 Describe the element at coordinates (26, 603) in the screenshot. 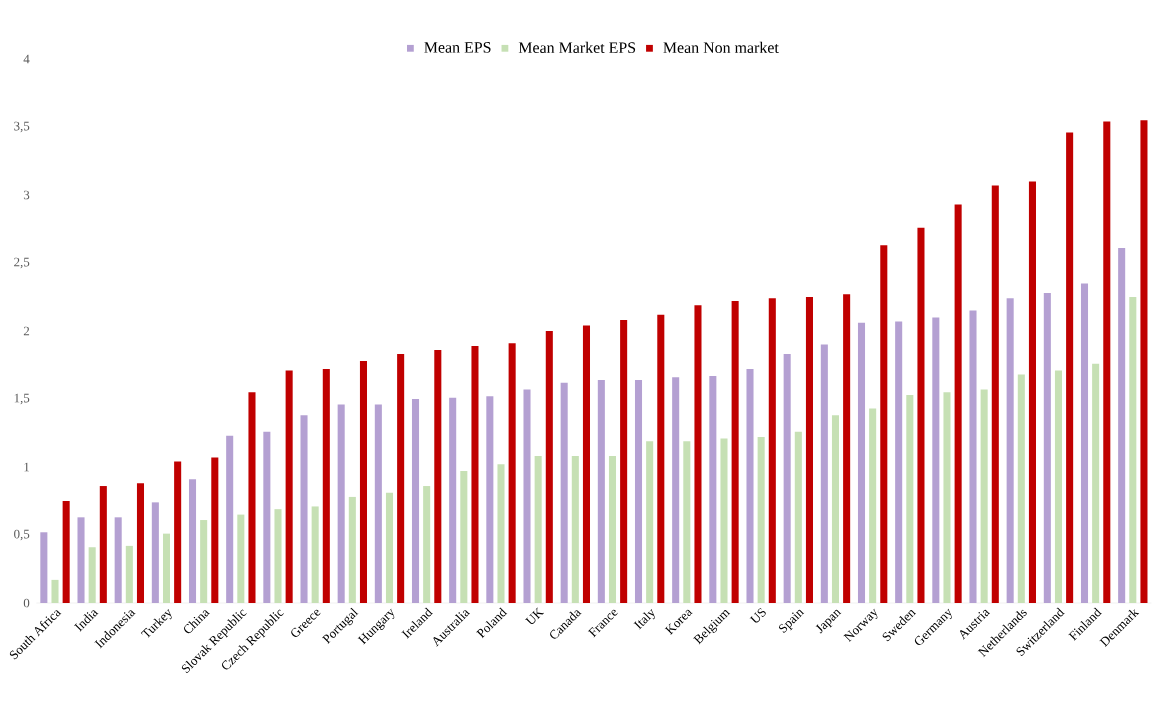

I see `y-tick-label: 0` at that location.